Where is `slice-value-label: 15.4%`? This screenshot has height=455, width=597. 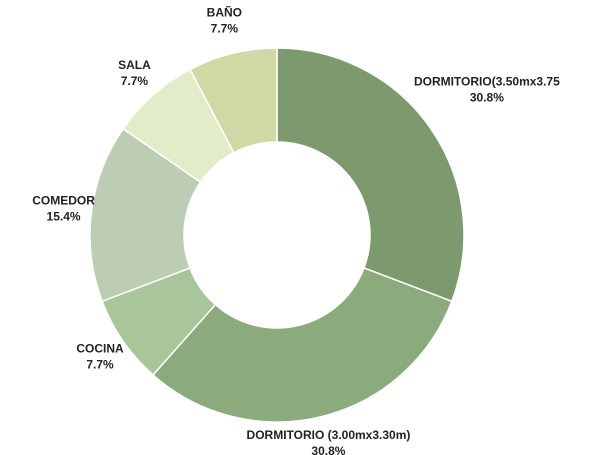
slice-value-label: 15.4% is located at coordinates (64, 216).